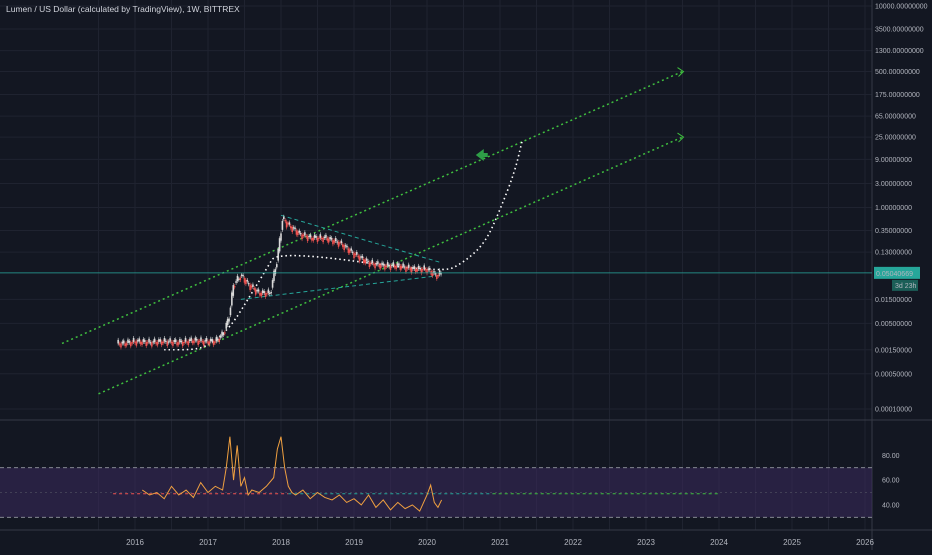 The image size is (932, 555). What do you see at coordinates (341, 287) in the screenshot?
I see `triangle-lower-line` at bounding box center [341, 287].